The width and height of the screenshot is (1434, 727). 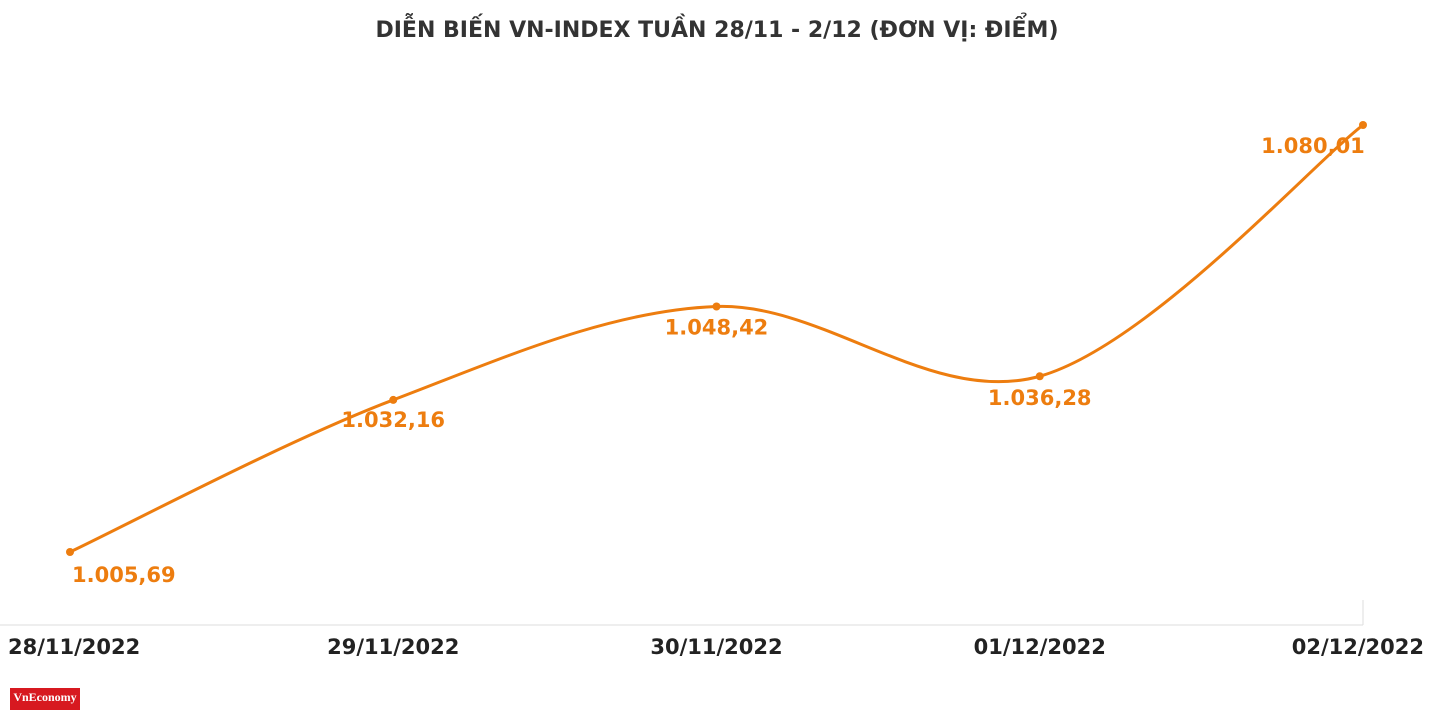 I want to click on x-tick-label: 29/11/2022, so click(x=393, y=647).